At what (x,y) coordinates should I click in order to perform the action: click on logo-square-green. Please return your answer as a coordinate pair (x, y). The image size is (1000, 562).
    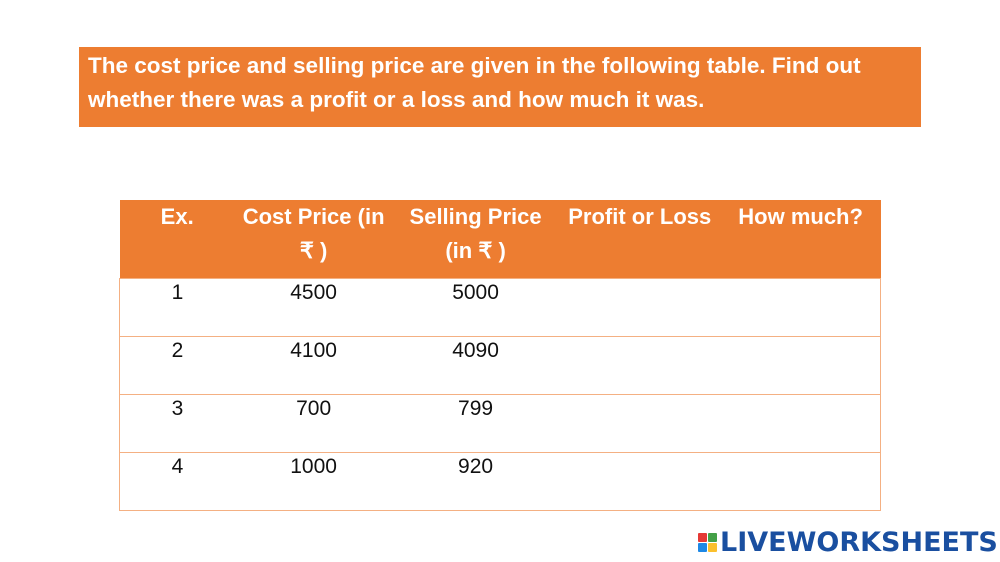
    Looking at the image, I should click on (712, 537).